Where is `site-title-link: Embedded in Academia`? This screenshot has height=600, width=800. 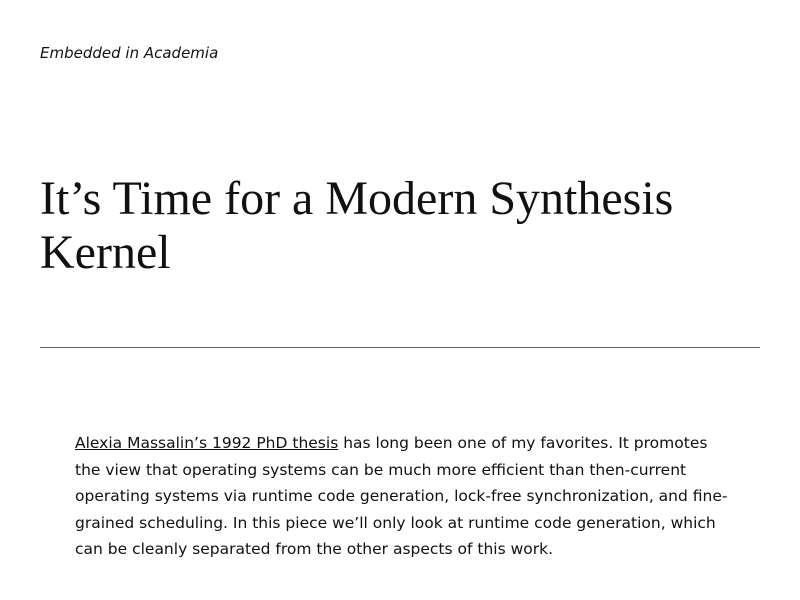
site-title-link: Embedded in Academia is located at coordinates (129, 53).